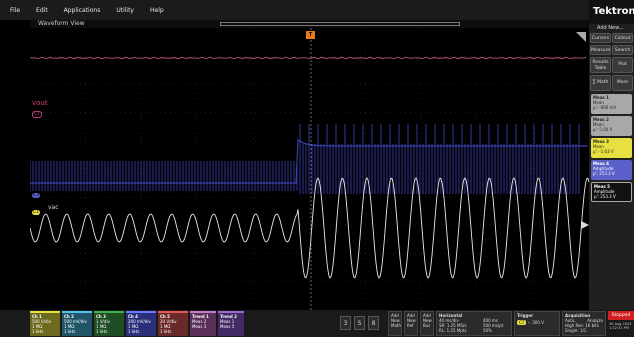  I want to click on horizontal-sample-rate: SR: 1.25 MS/s, so click(453, 325).